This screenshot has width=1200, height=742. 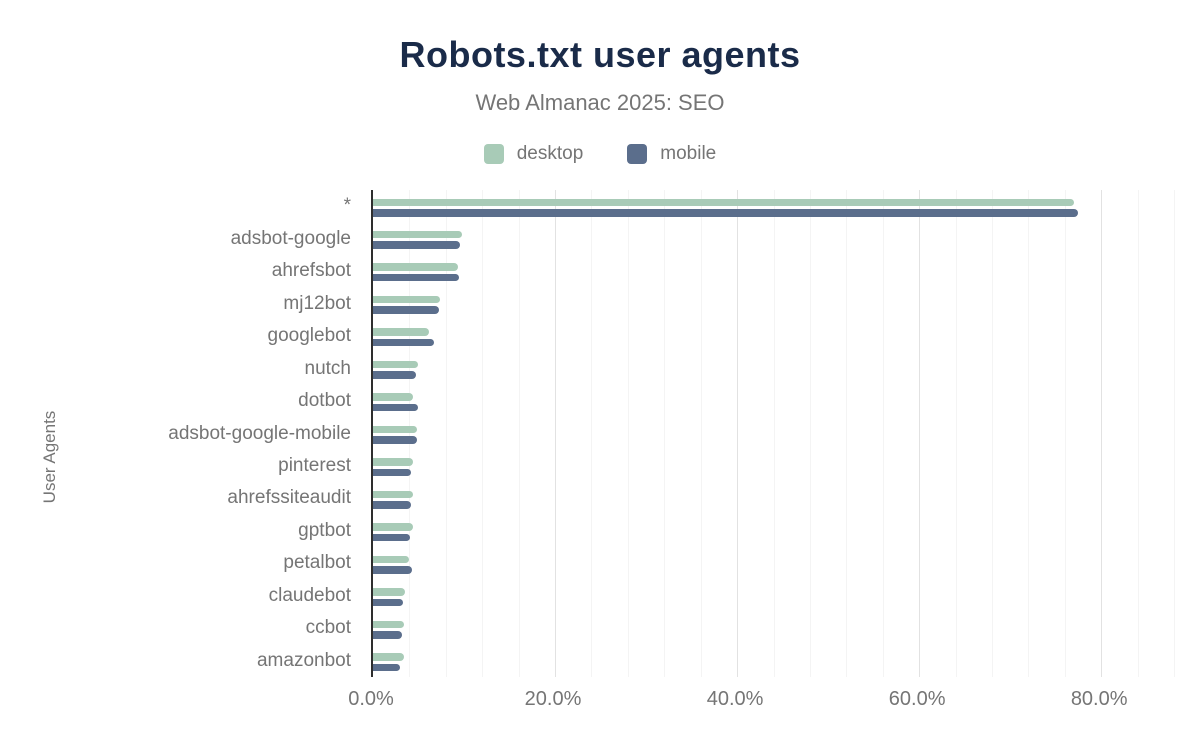 What do you see at coordinates (395, 440) in the screenshot?
I see `bar-mobile-adsbot-google-mobile` at bounding box center [395, 440].